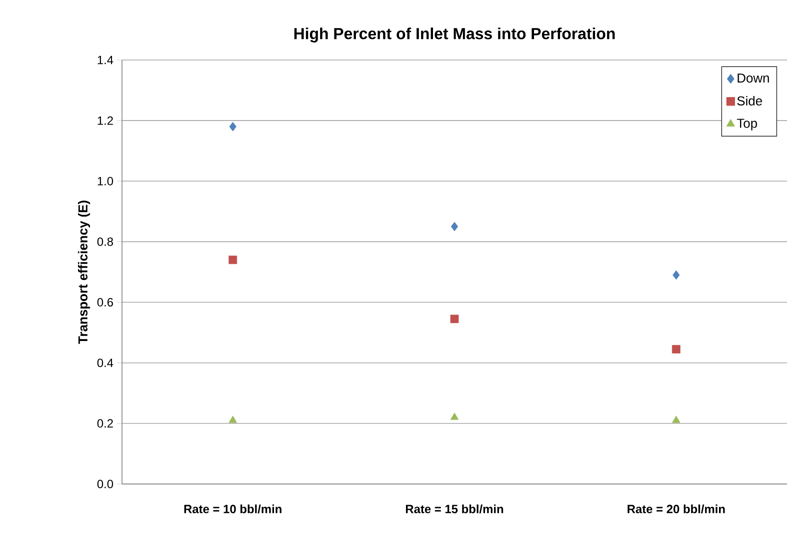 Image resolution: width=790 pixels, height=537 pixels. Describe the element at coordinates (233, 509) in the screenshot. I see `x-tick-label: Rate = 10 bbl/min` at that location.